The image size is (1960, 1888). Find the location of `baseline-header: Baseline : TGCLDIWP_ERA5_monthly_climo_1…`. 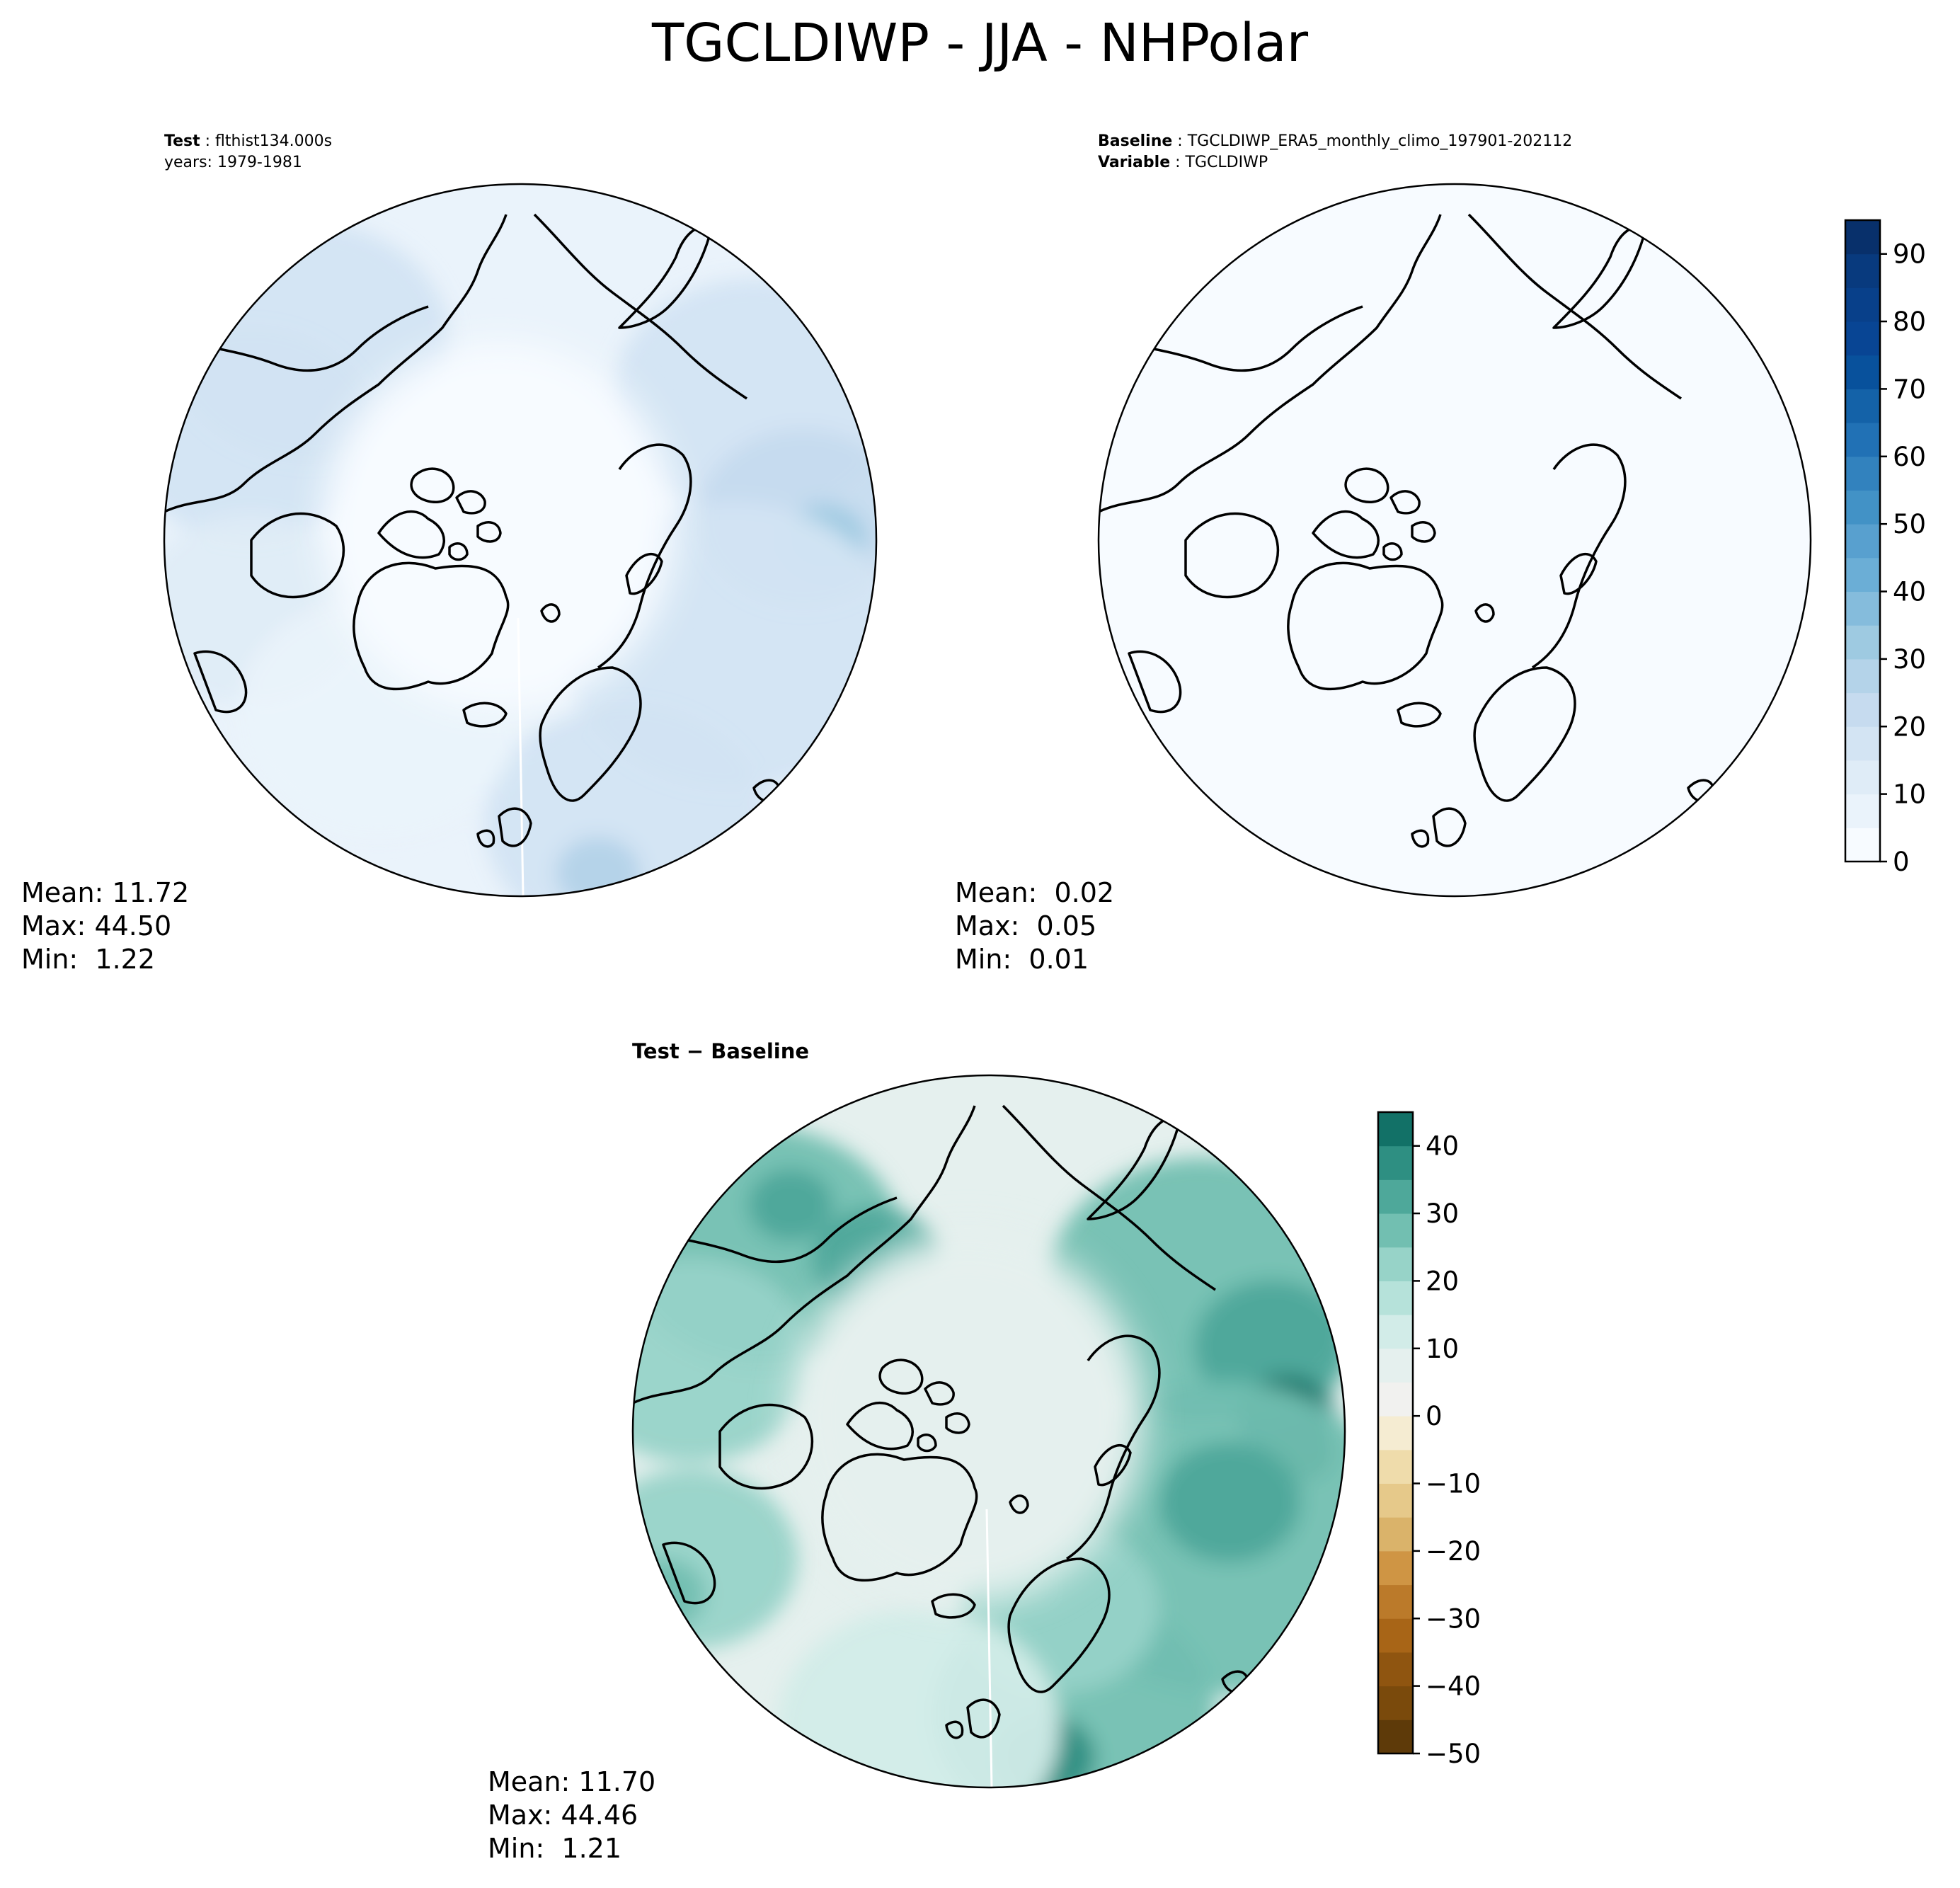

baseline-header: Baseline : TGCLDIWP_ERA5_monthly_climo_1… is located at coordinates (1335, 151).